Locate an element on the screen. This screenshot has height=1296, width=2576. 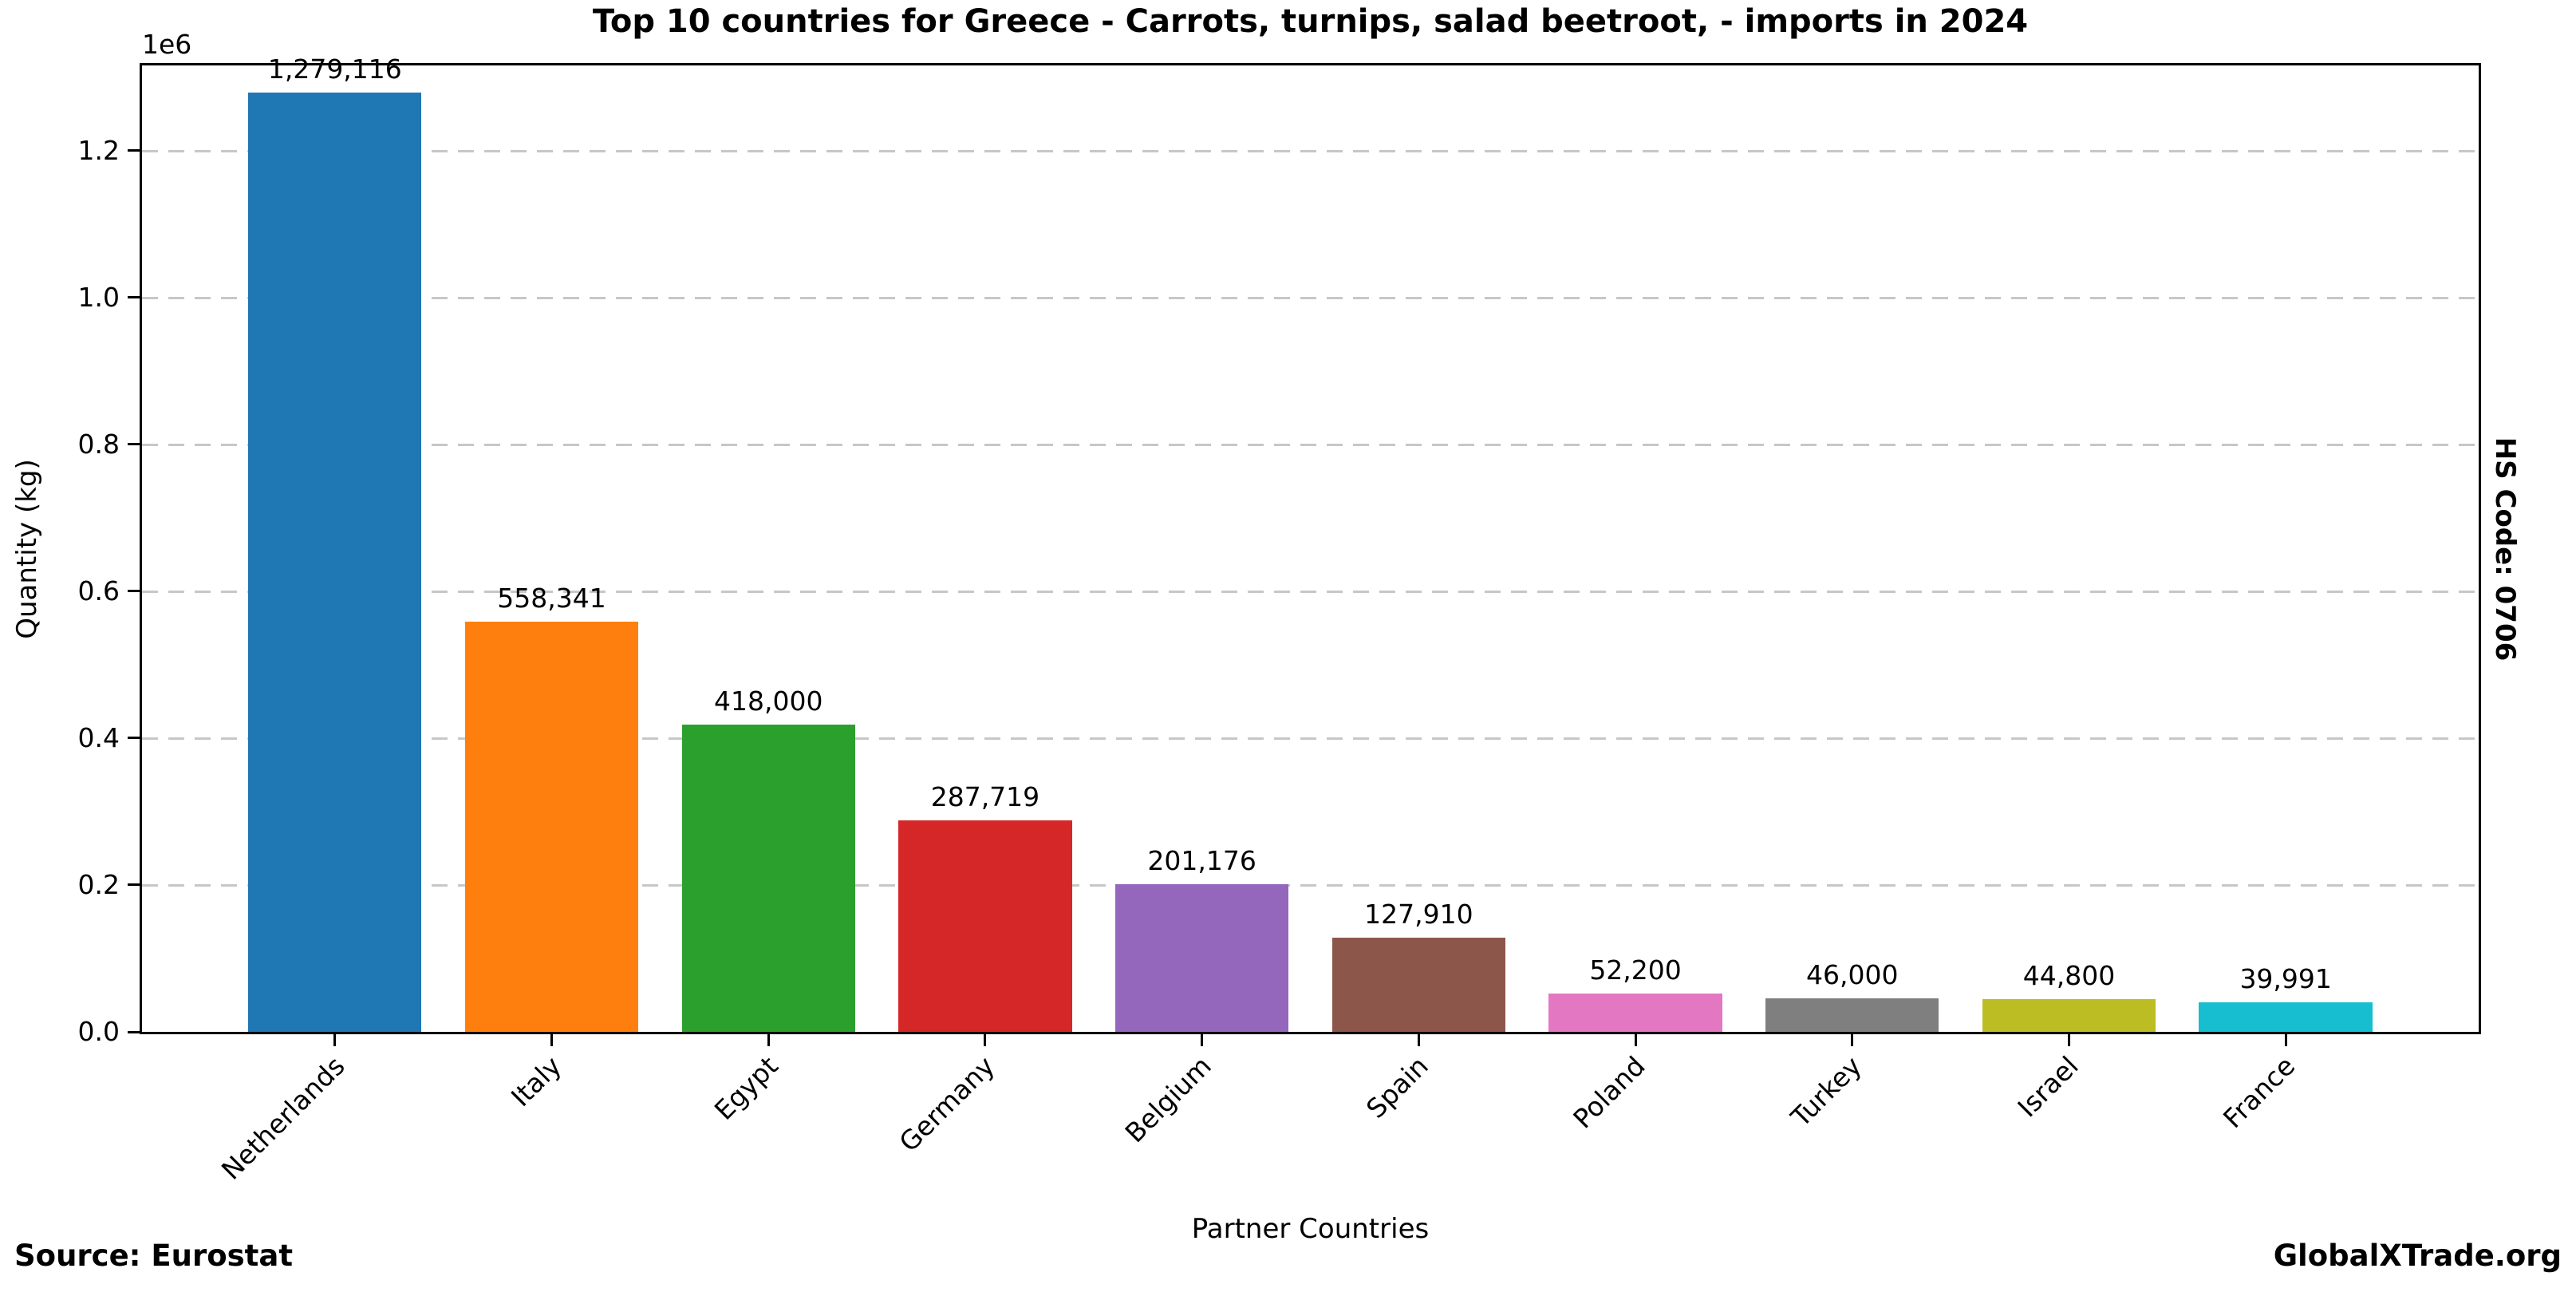
x-tick-label-turkey: Turkey is located at coordinates (1827, 1091).